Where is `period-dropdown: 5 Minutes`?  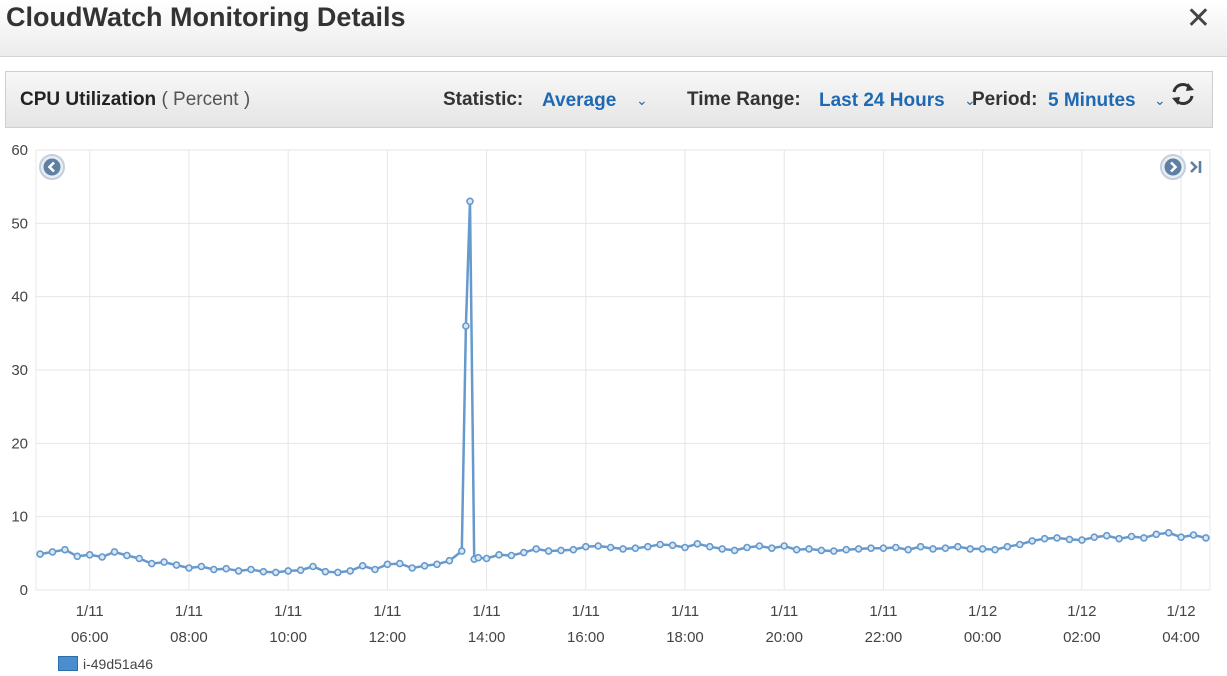 period-dropdown: 5 Minutes is located at coordinates (1092, 100).